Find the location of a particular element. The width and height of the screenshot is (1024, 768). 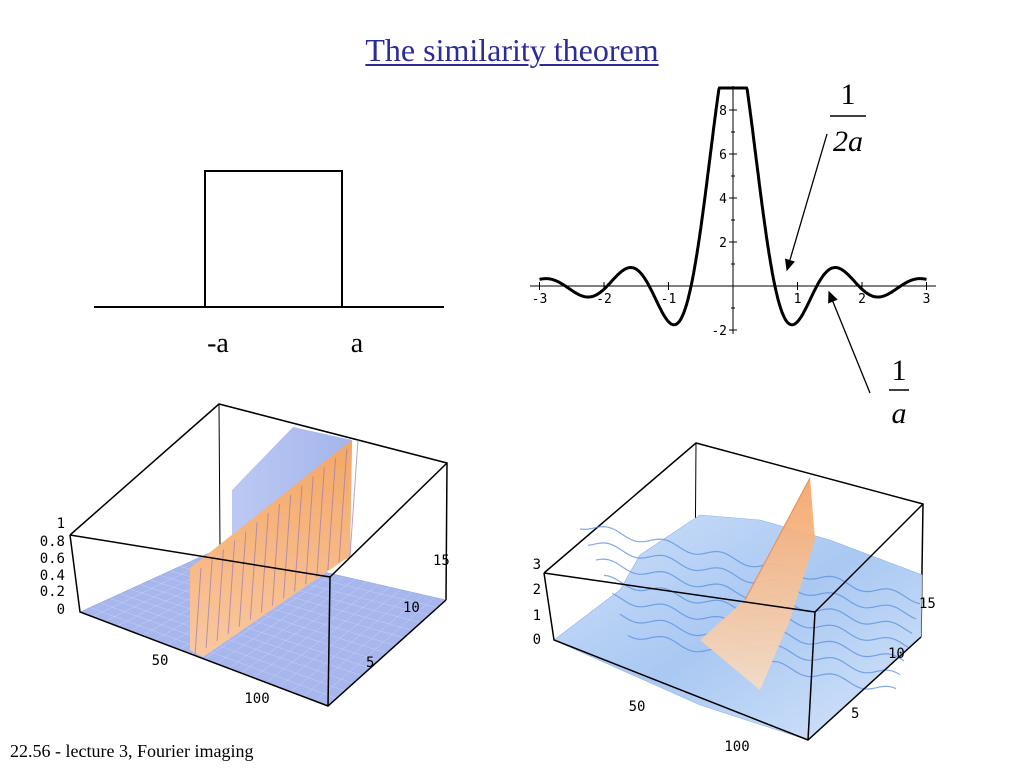

left-x-tick-0: 50 is located at coordinates (160, 661).